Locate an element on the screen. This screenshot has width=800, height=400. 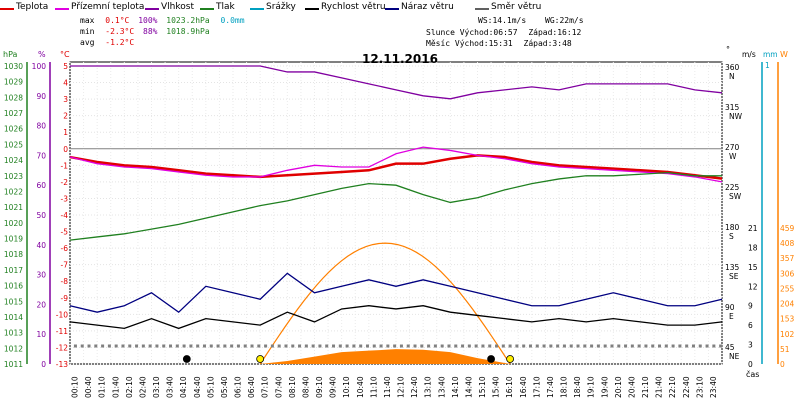
tick-label: 1024 is located at coordinates (13, 160).